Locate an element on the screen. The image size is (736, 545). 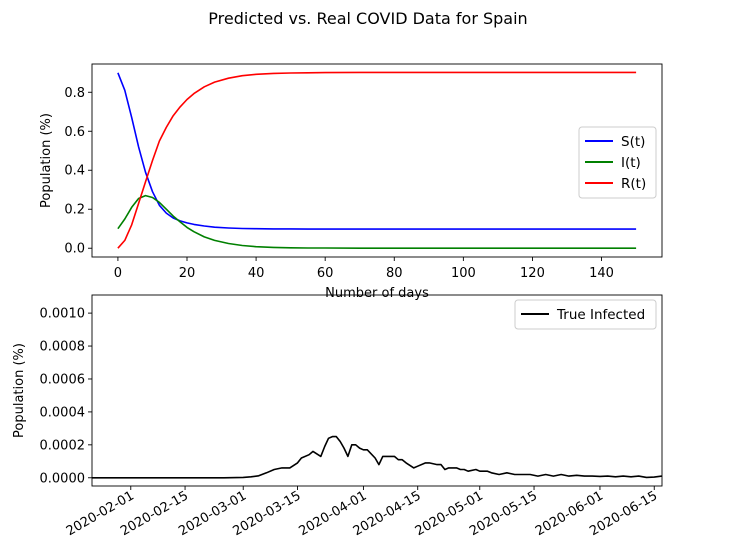
y-tick-label: 0.4 is located at coordinates (74, 171).